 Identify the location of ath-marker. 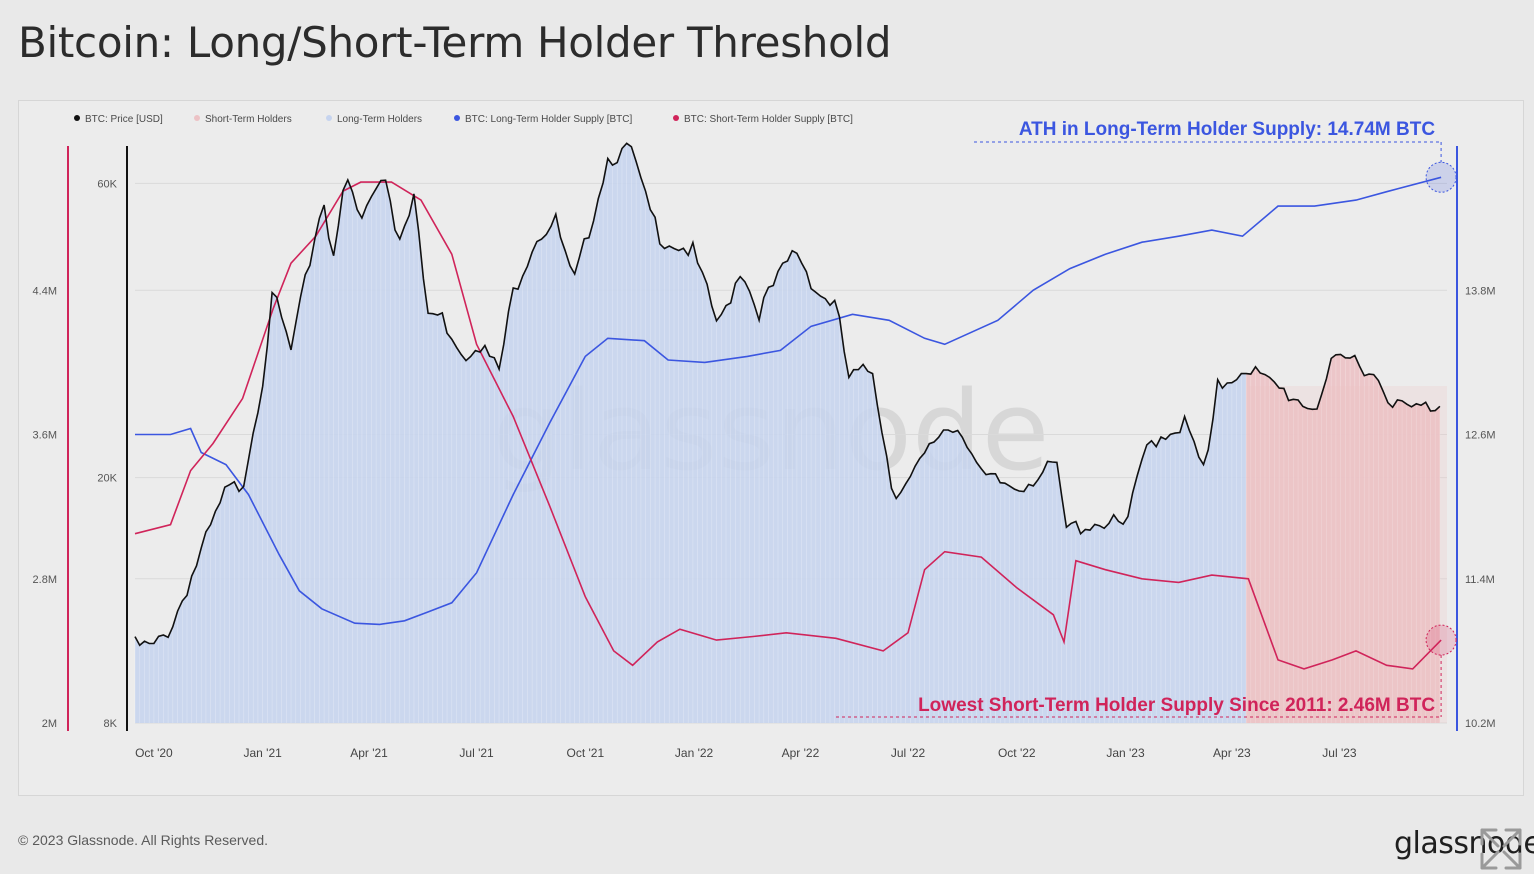
(1441, 177).